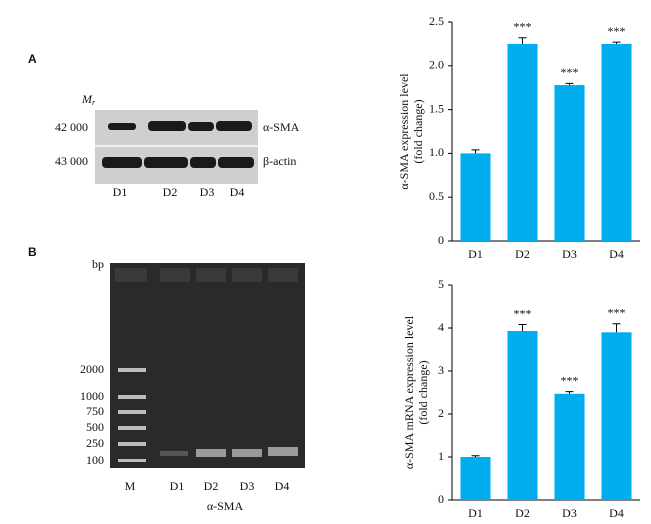 The height and width of the screenshot is (524, 651). Describe the element at coordinates (92, 369) in the screenshot. I see `ladder-label: 2000` at that location.